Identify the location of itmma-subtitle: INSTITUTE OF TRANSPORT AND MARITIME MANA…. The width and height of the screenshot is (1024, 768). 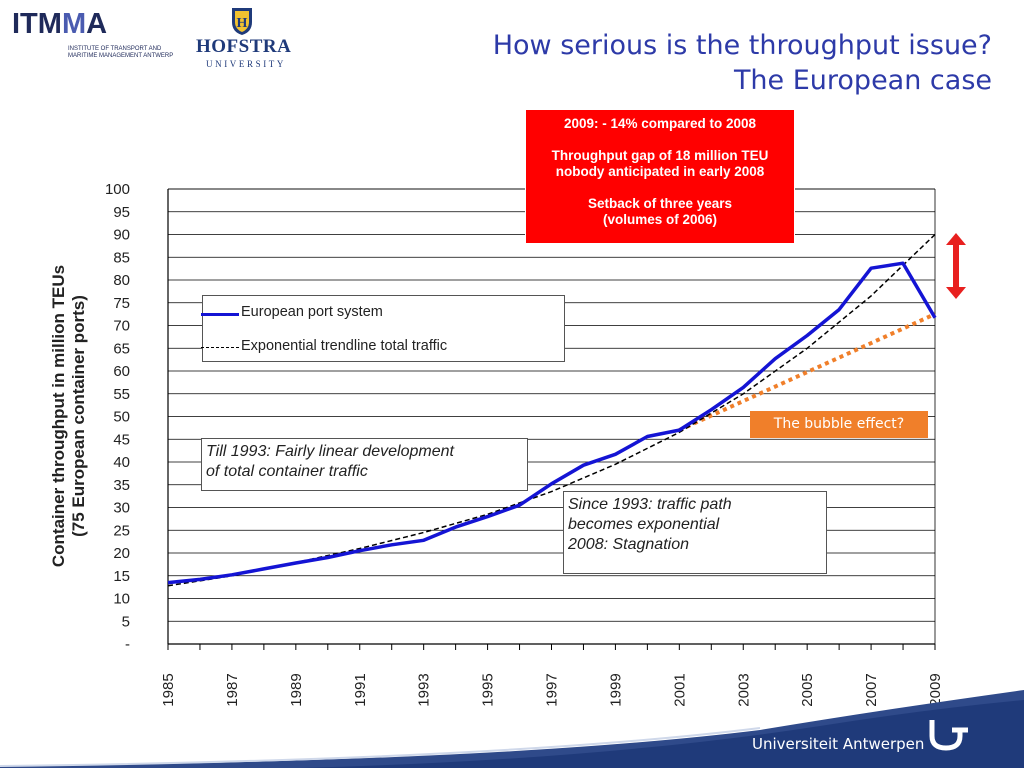
(138, 53).